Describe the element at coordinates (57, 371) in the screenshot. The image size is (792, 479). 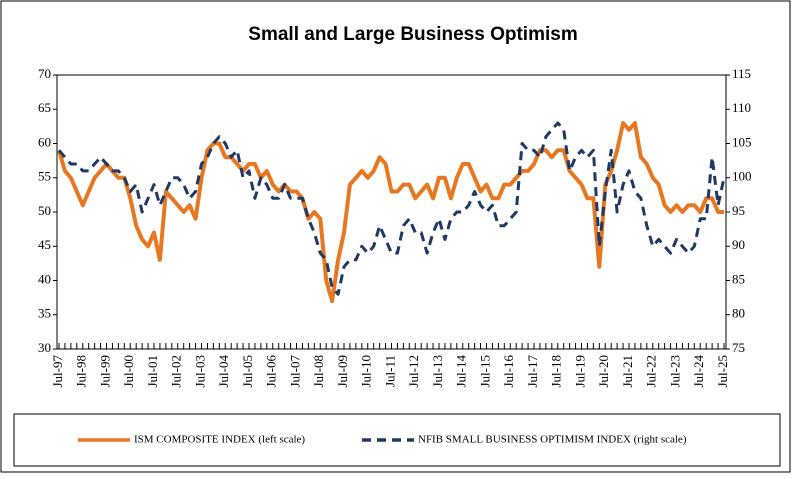
I see `x-tick-label: Jul-97` at that location.